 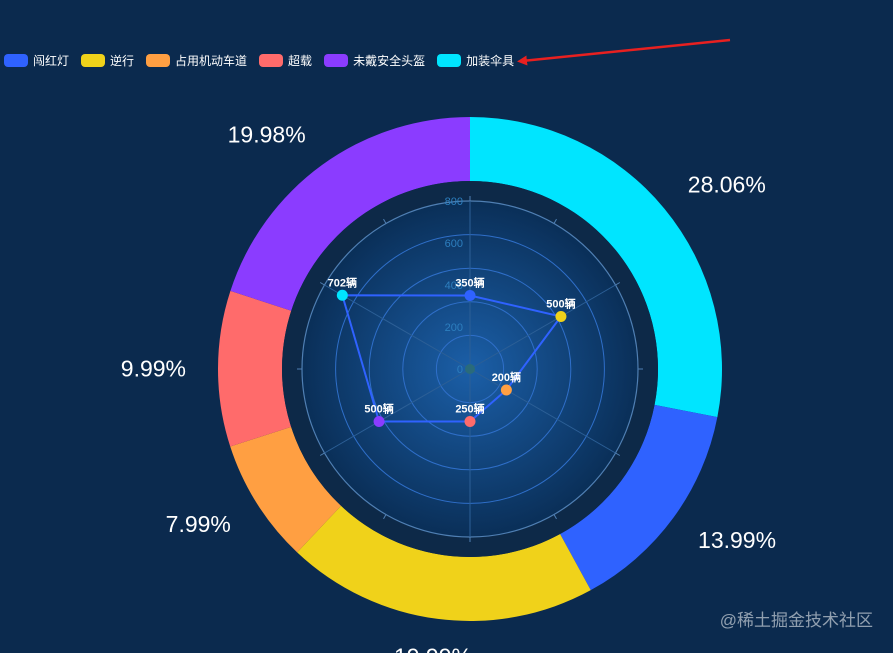 I want to click on legend-label: 超载, so click(x=300, y=61).